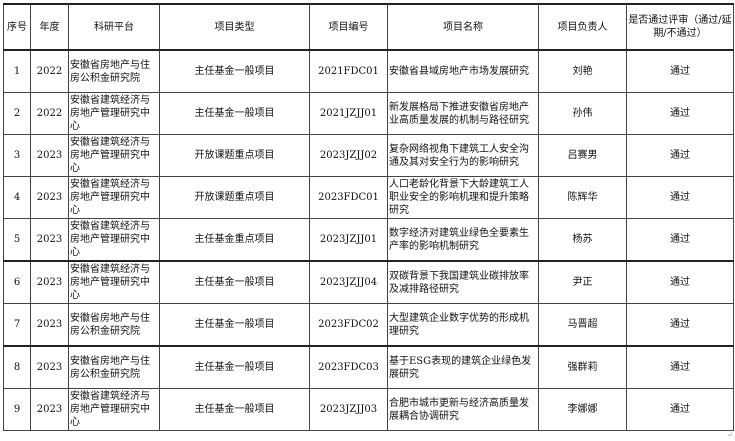  I want to click on cell-leader: 刘艳, so click(582, 71).